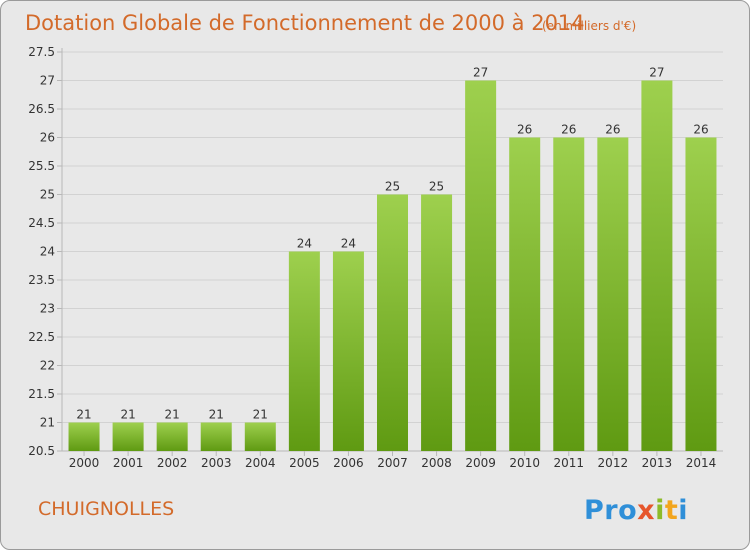  I want to click on y-tick-label: 22.5, so click(41, 337).